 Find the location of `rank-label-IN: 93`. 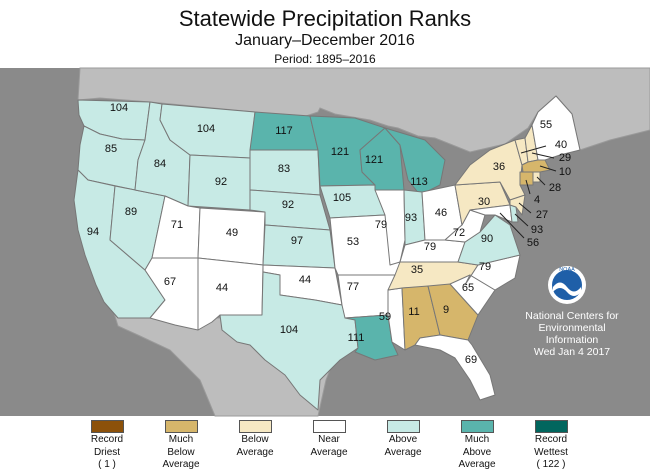

rank-label-IN: 93 is located at coordinates (411, 218).